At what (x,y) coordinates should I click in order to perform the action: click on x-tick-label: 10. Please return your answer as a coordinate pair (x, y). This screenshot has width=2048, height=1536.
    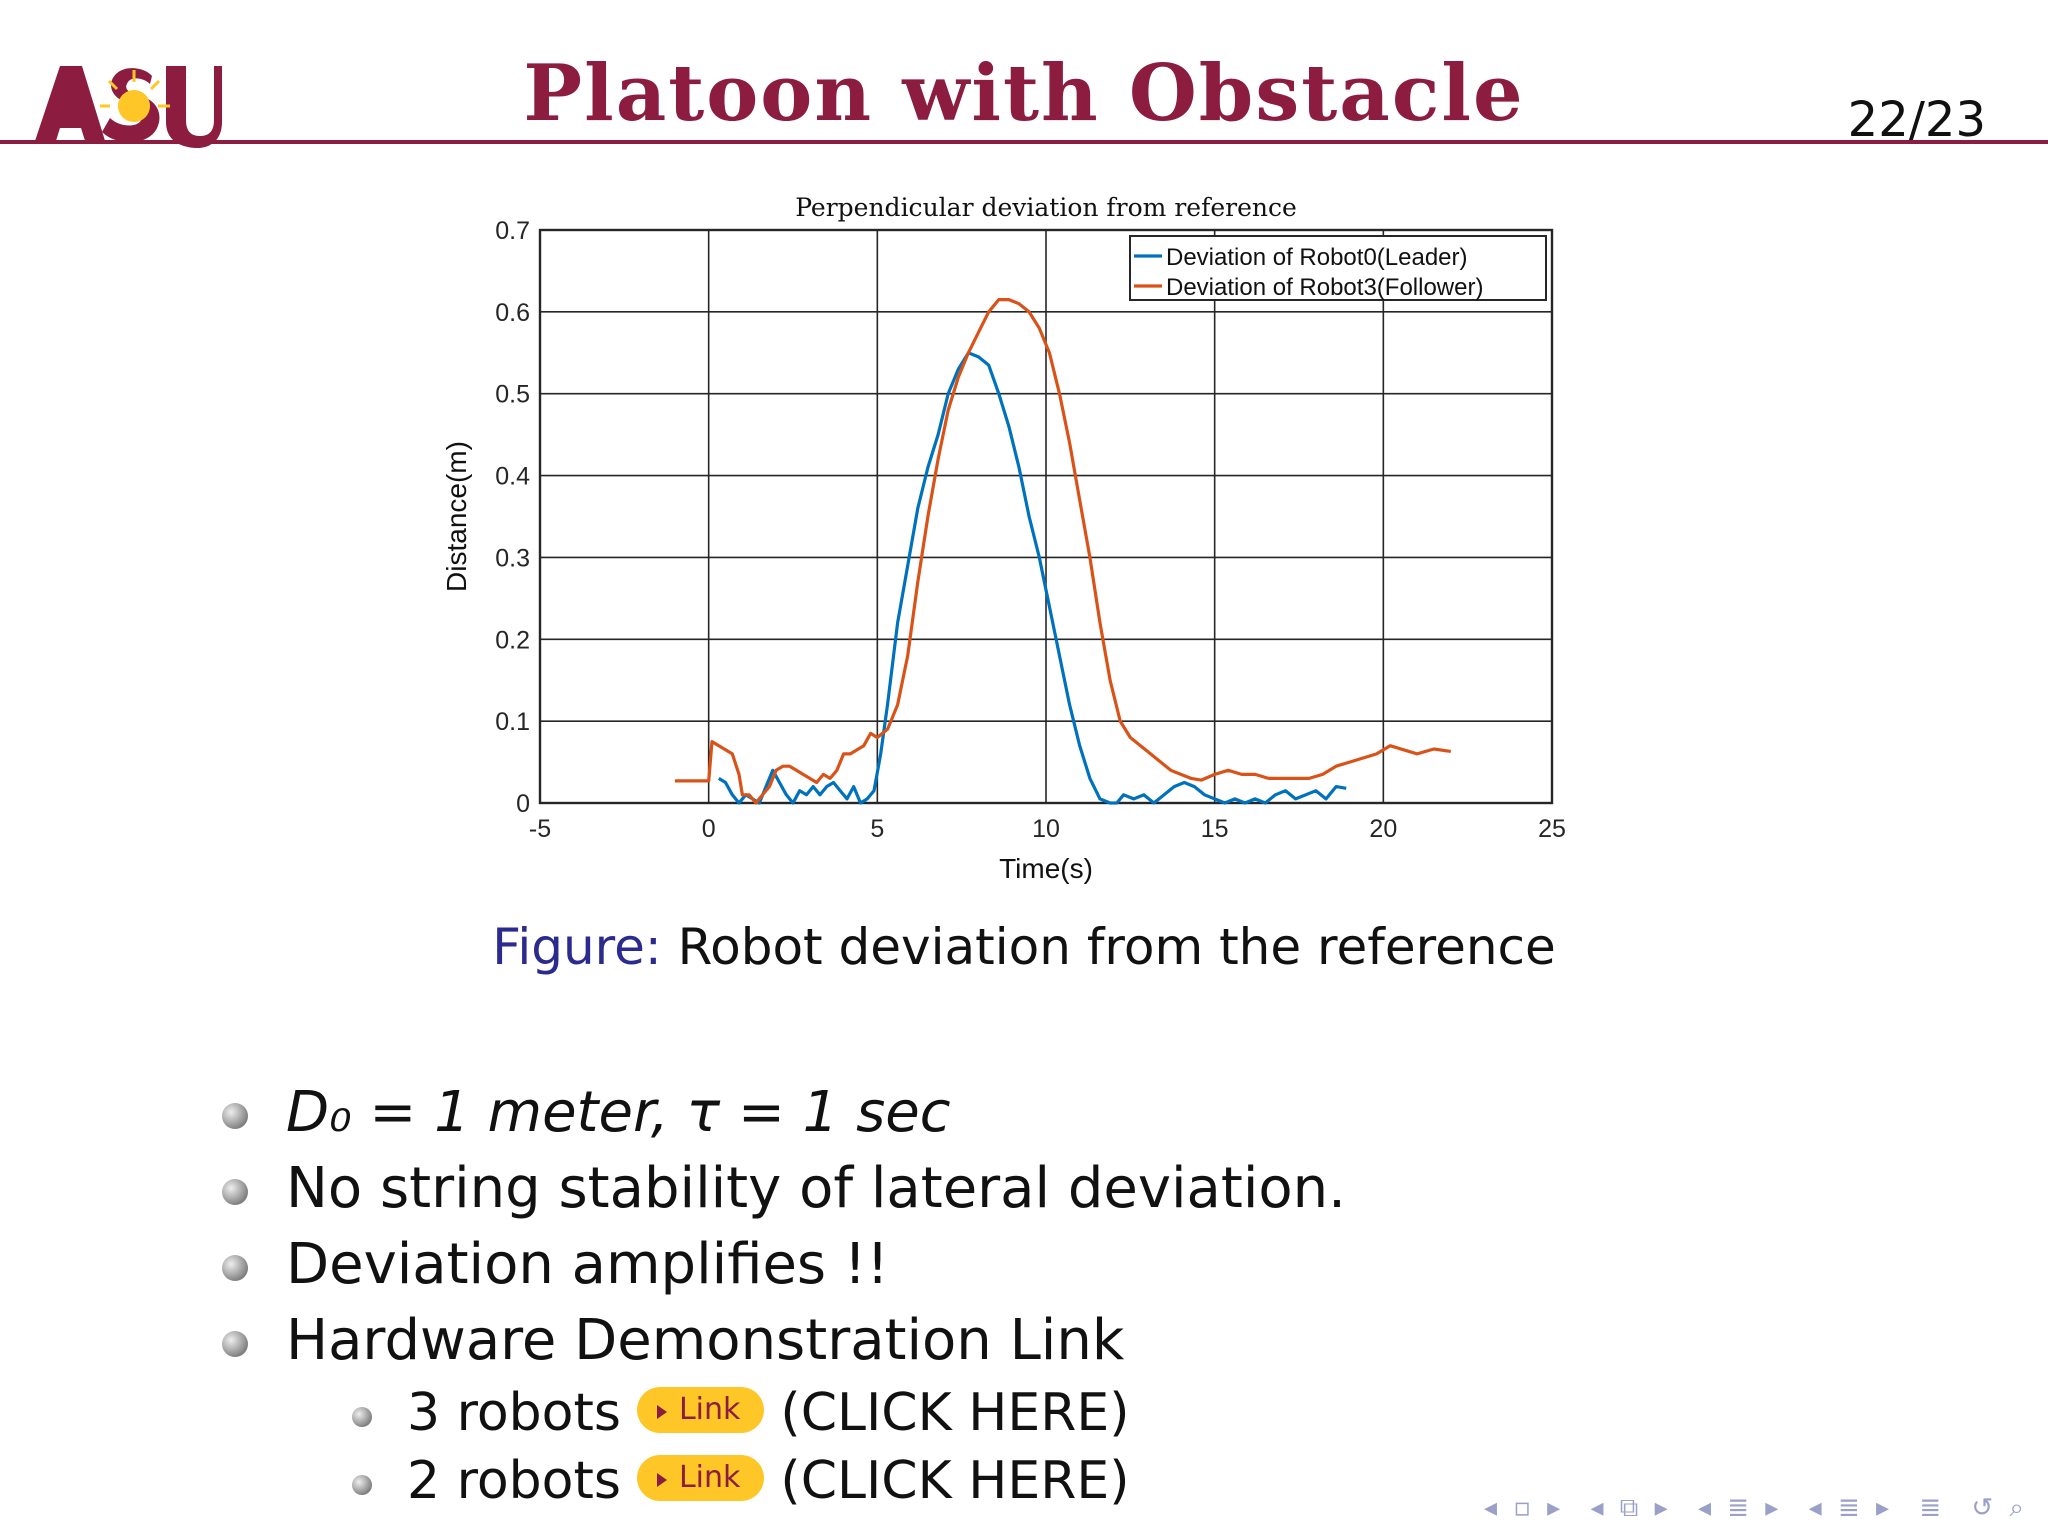
    Looking at the image, I should click on (1046, 829).